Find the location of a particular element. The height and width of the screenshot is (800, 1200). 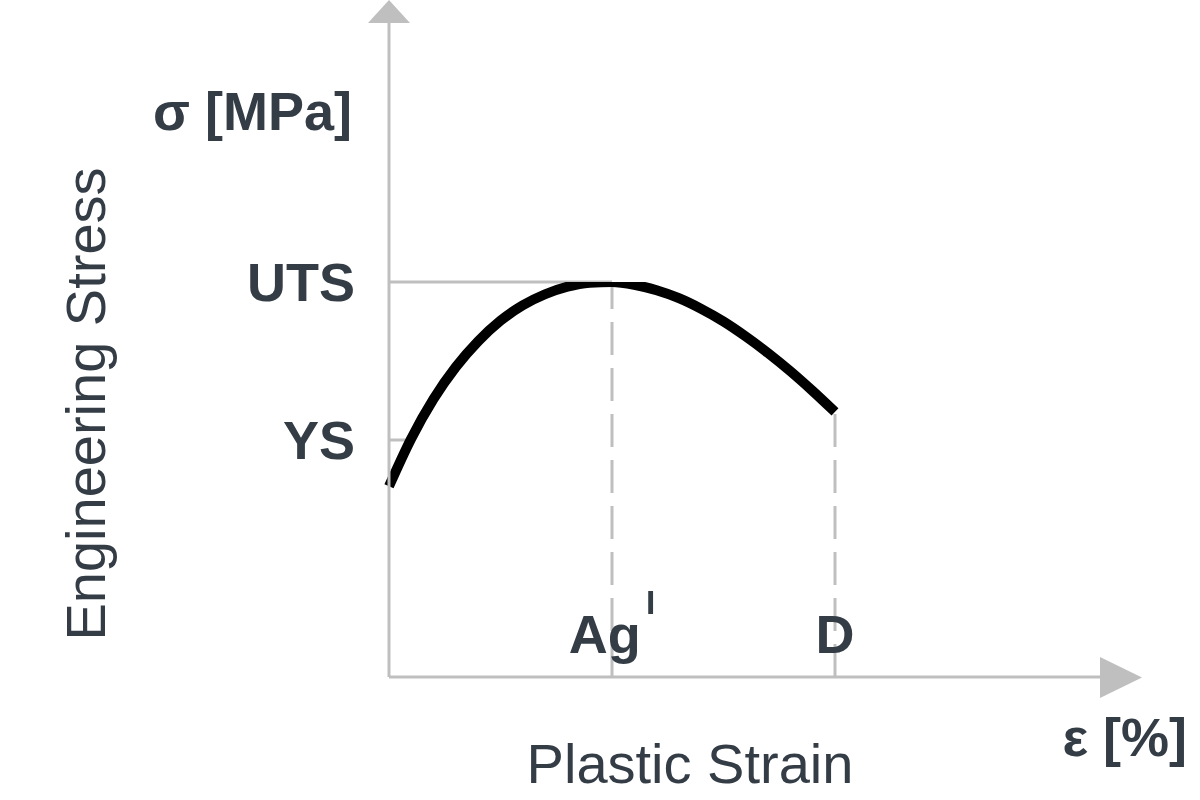

x-tick-label: D is located at coordinates (835, 634).